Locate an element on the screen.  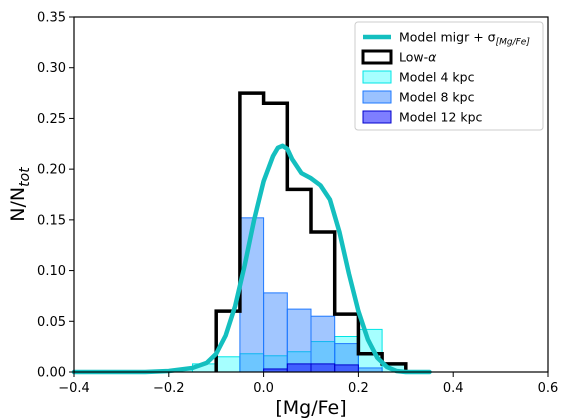
x-tick-label: −0.4 is located at coordinates (74, 388).